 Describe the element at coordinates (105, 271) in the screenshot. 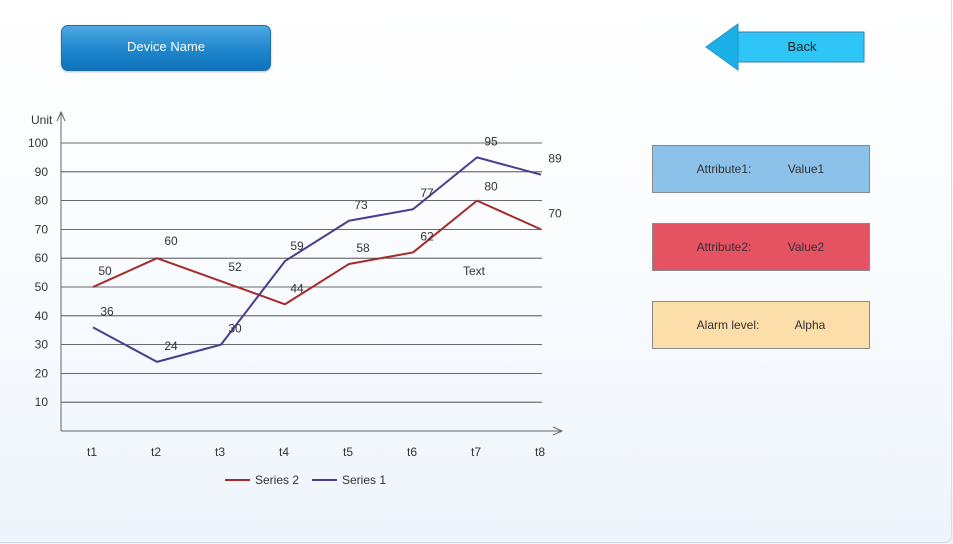

I see `data-label: 50` at that location.